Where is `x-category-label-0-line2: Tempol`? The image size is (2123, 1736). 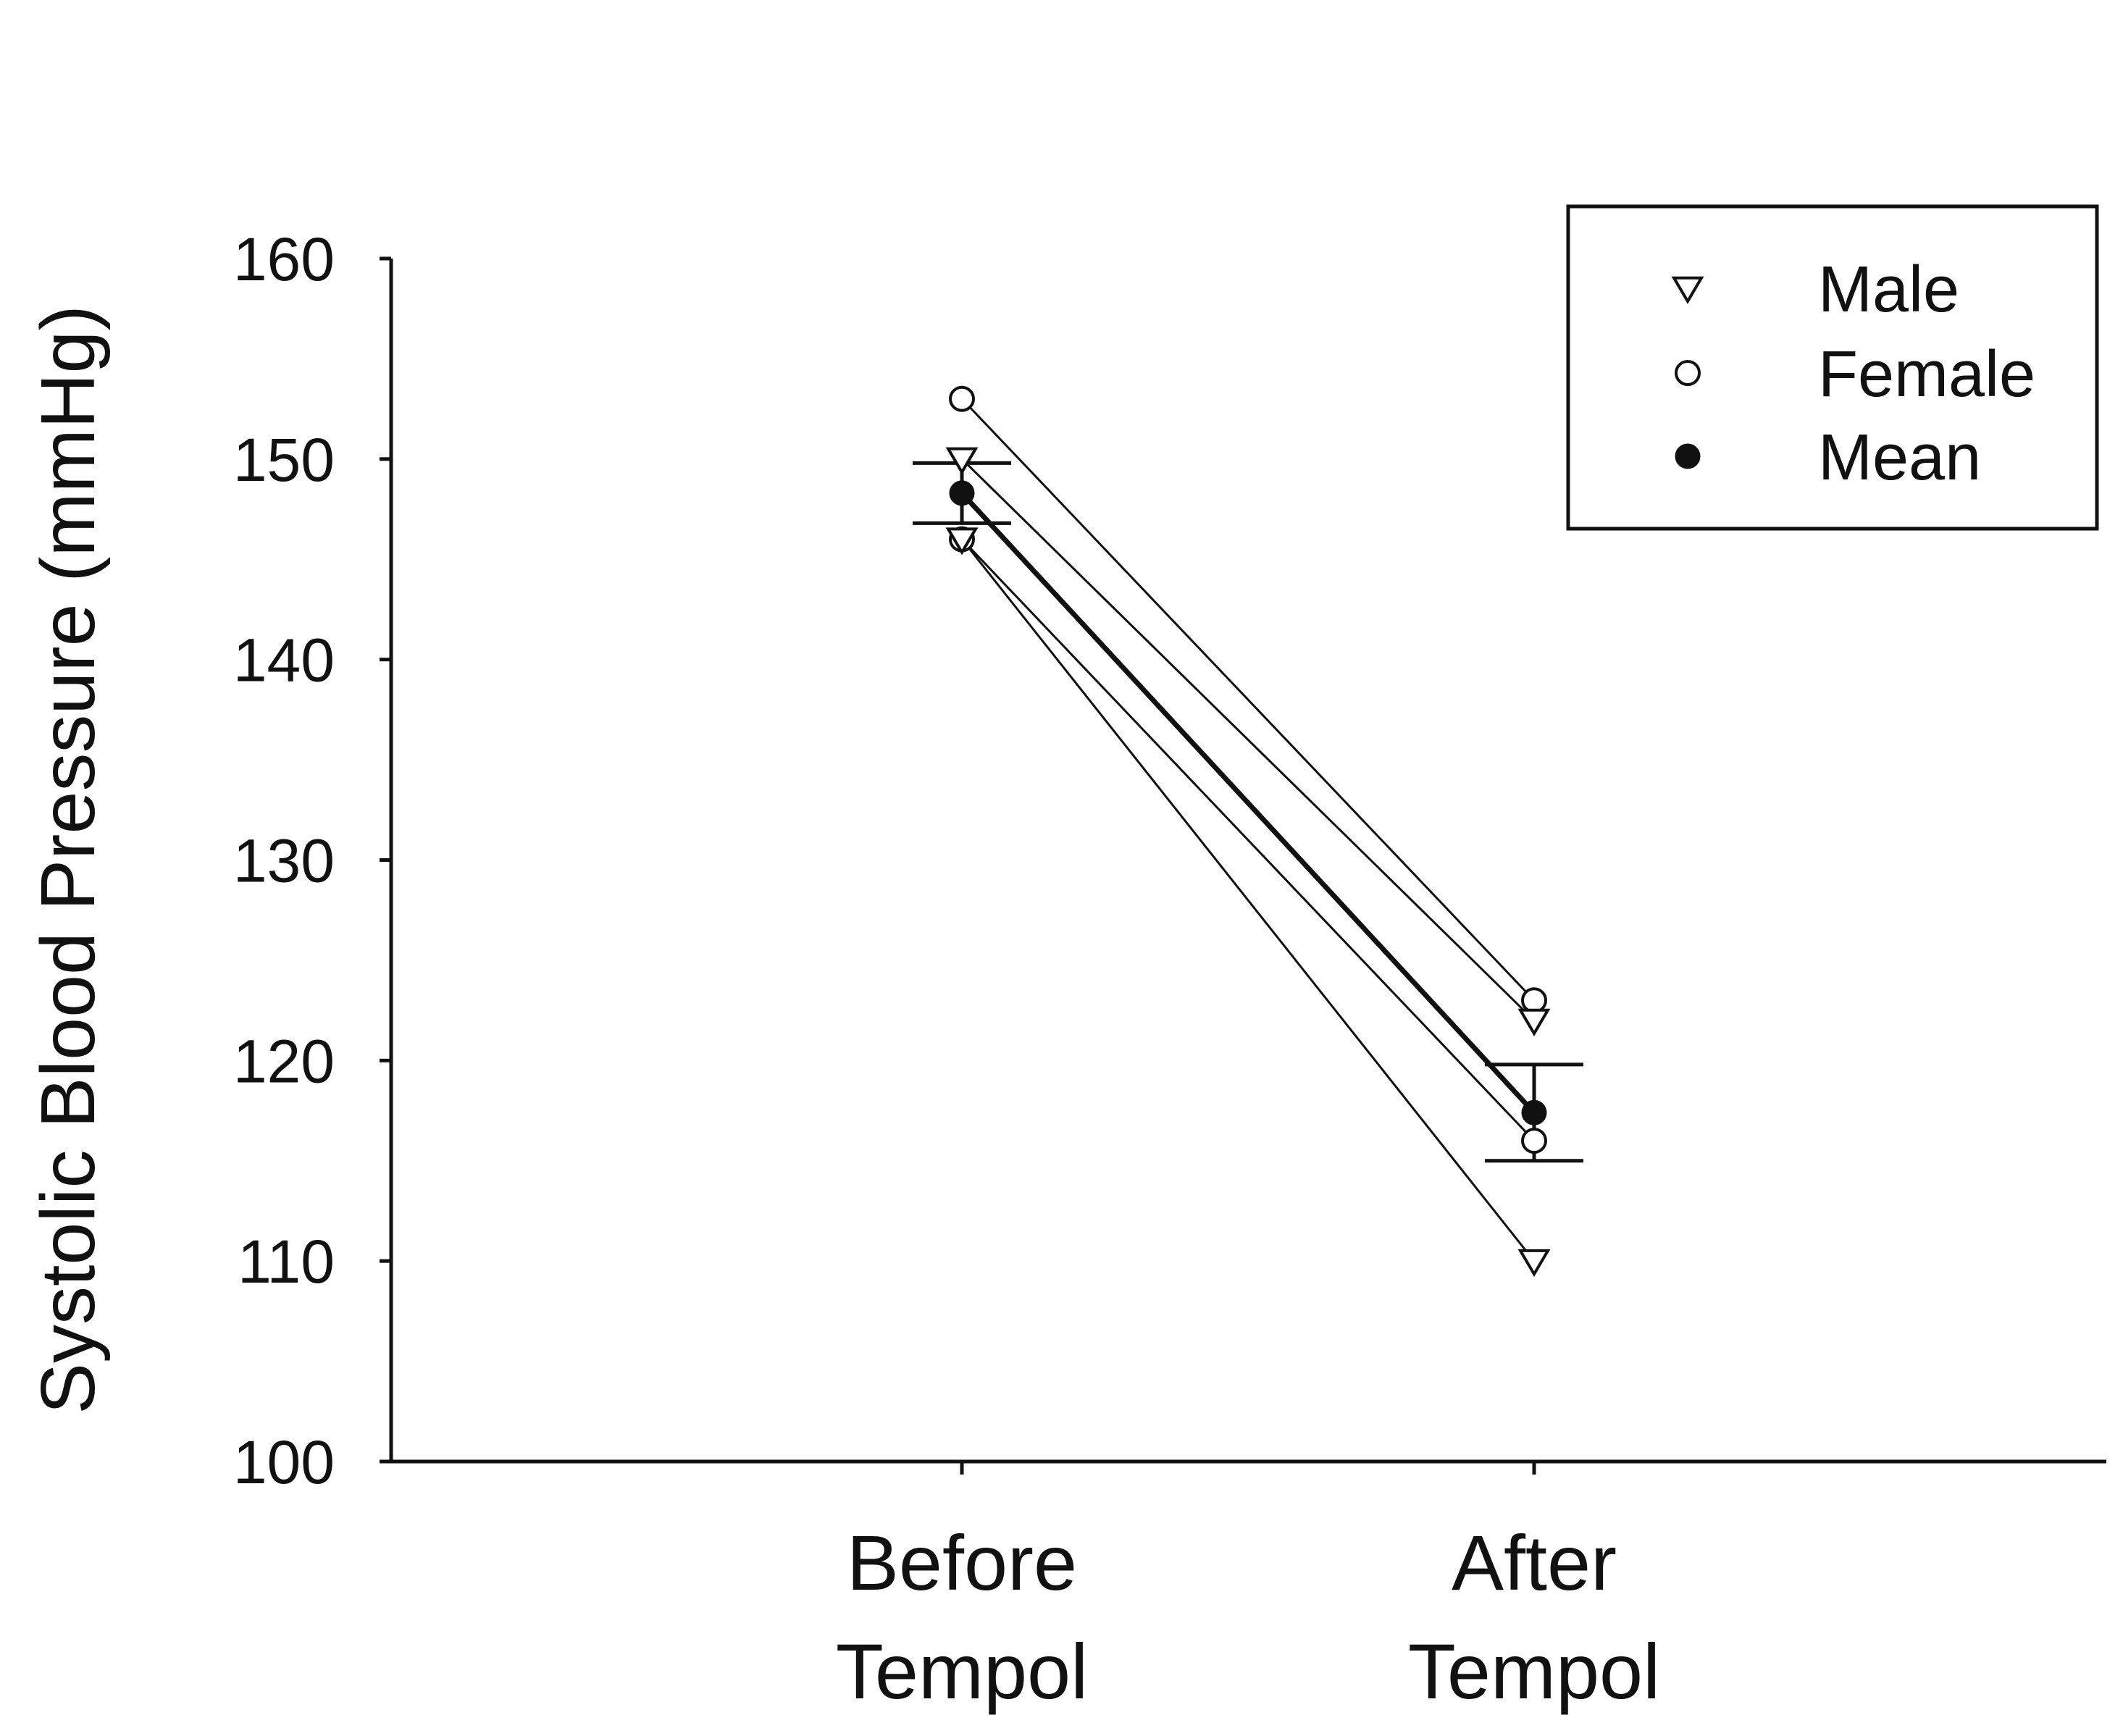 x-category-label-0-line2: Tempol is located at coordinates (962, 1671).